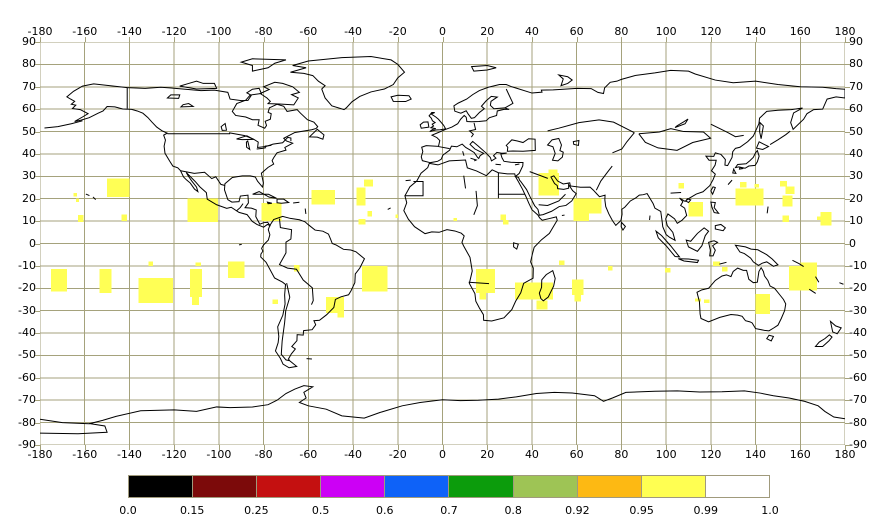 The width and height of the screenshot is (880, 520). I want to click on lat-tick-label: -50, so click(858, 355).